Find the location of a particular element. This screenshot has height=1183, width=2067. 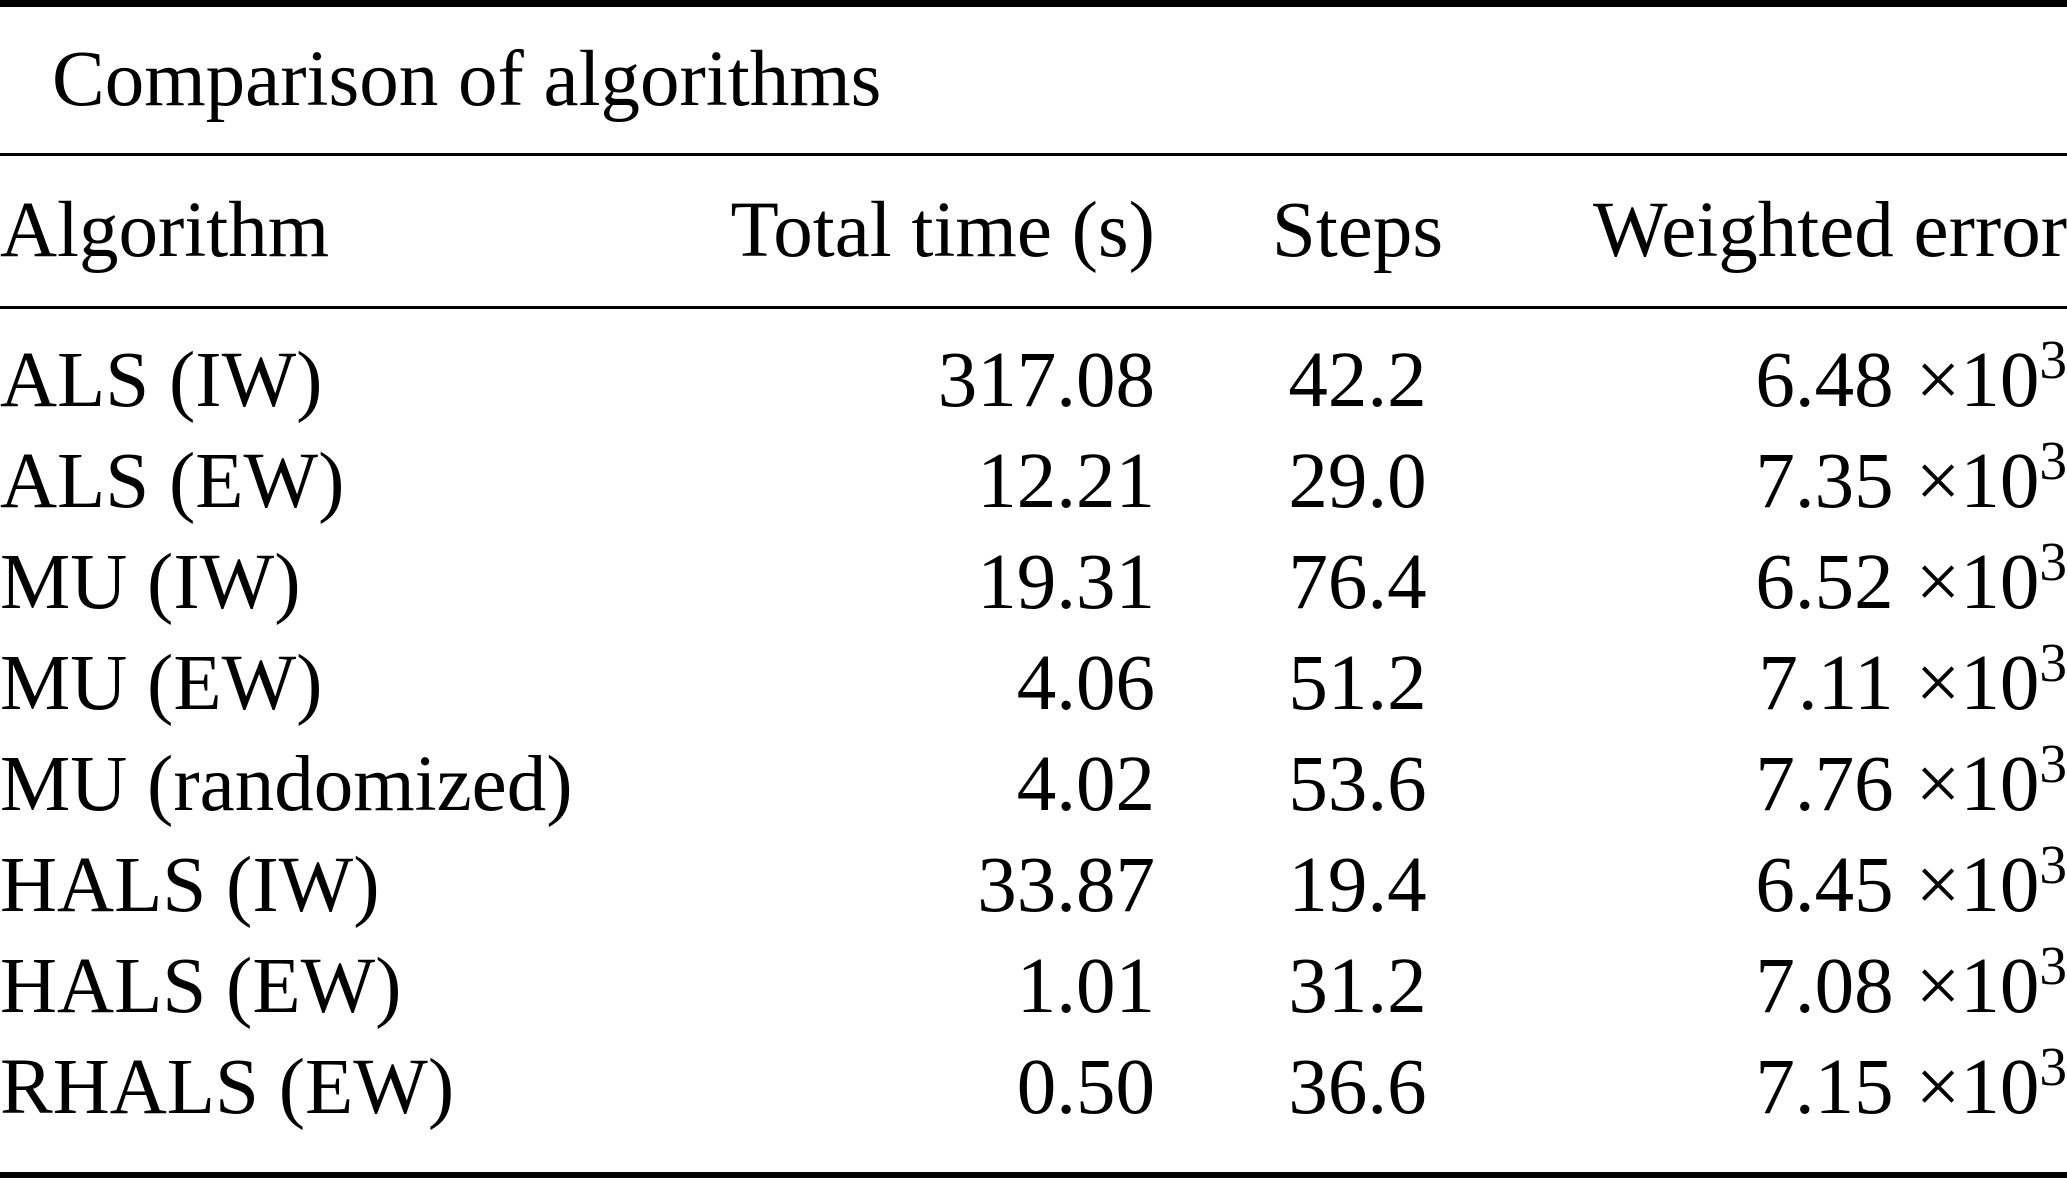

cell-steps: 31.2 is located at coordinates (1357, 972).